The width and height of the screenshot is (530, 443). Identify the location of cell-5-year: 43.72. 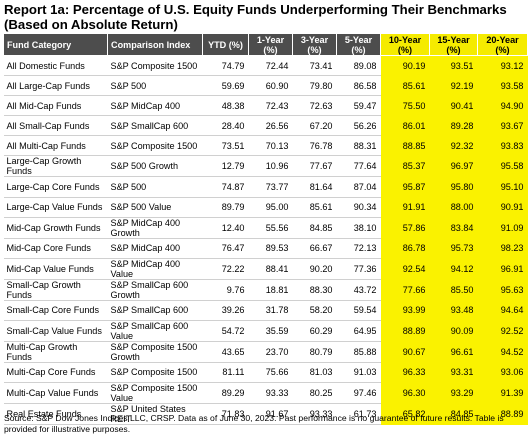
(358, 290).